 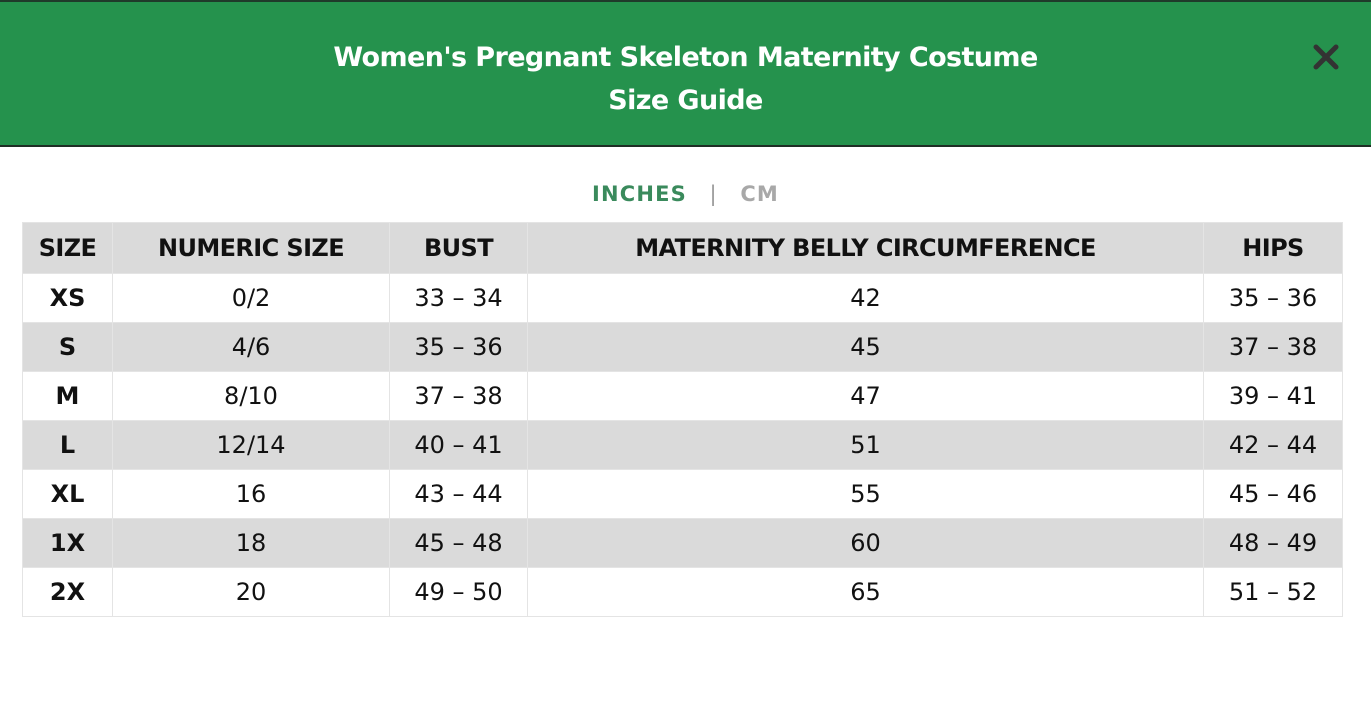 I want to click on cell-size: M, so click(x=67, y=396).